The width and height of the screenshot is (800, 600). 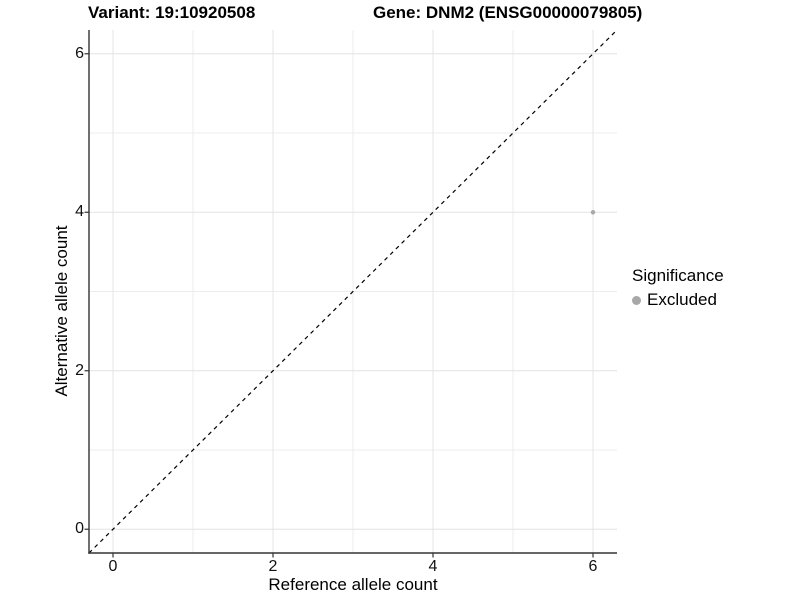 What do you see at coordinates (79, 53) in the screenshot?
I see `y-tick-label: 6` at bounding box center [79, 53].